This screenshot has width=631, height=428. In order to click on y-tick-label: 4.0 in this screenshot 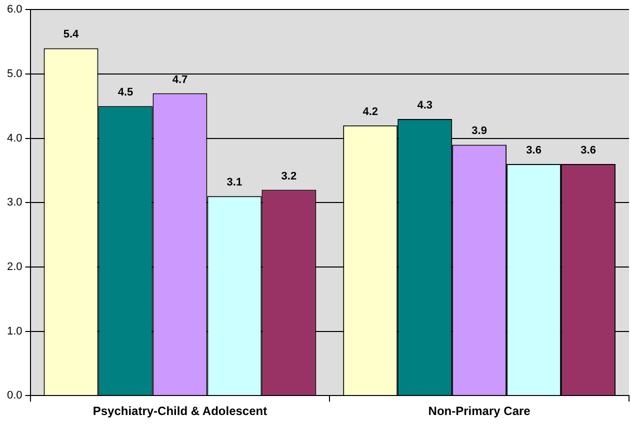, I will do `click(14, 138)`.